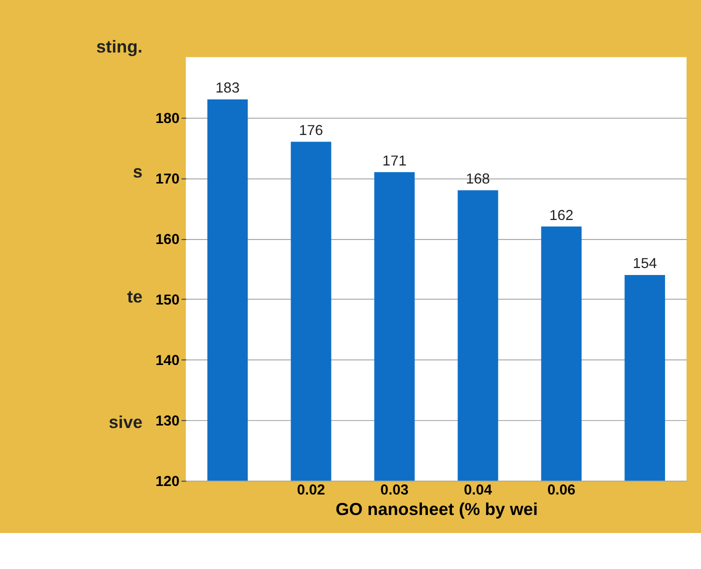 The width and height of the screenshot is (701, 569). Describe the element at coordinates (644, 264) in the screenshot. I see `data-label: 154` at that location.